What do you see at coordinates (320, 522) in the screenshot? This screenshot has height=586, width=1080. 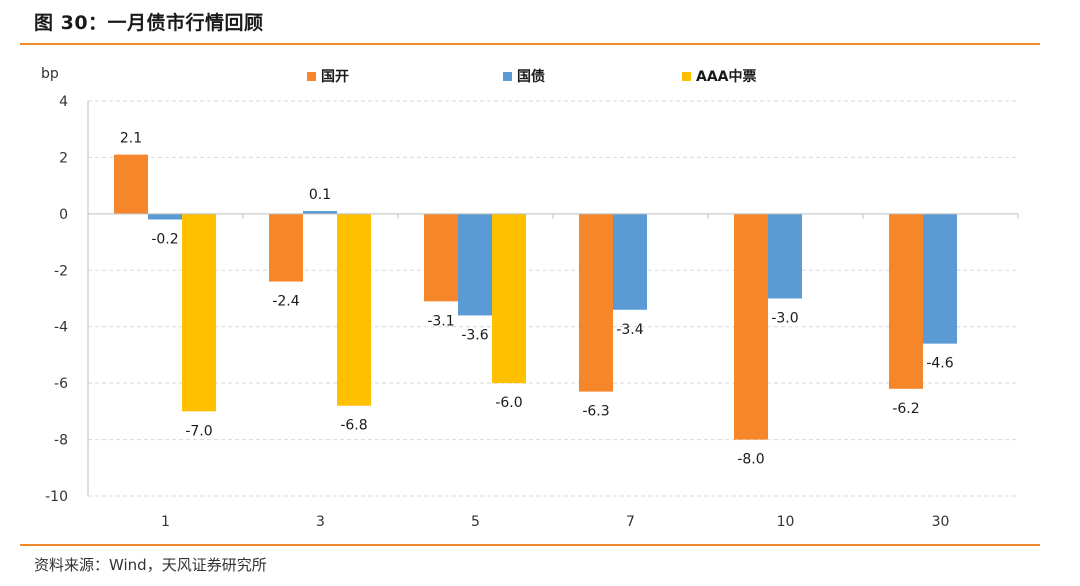 I see `x-tick-label: 3` at bounding box center [320, 522].